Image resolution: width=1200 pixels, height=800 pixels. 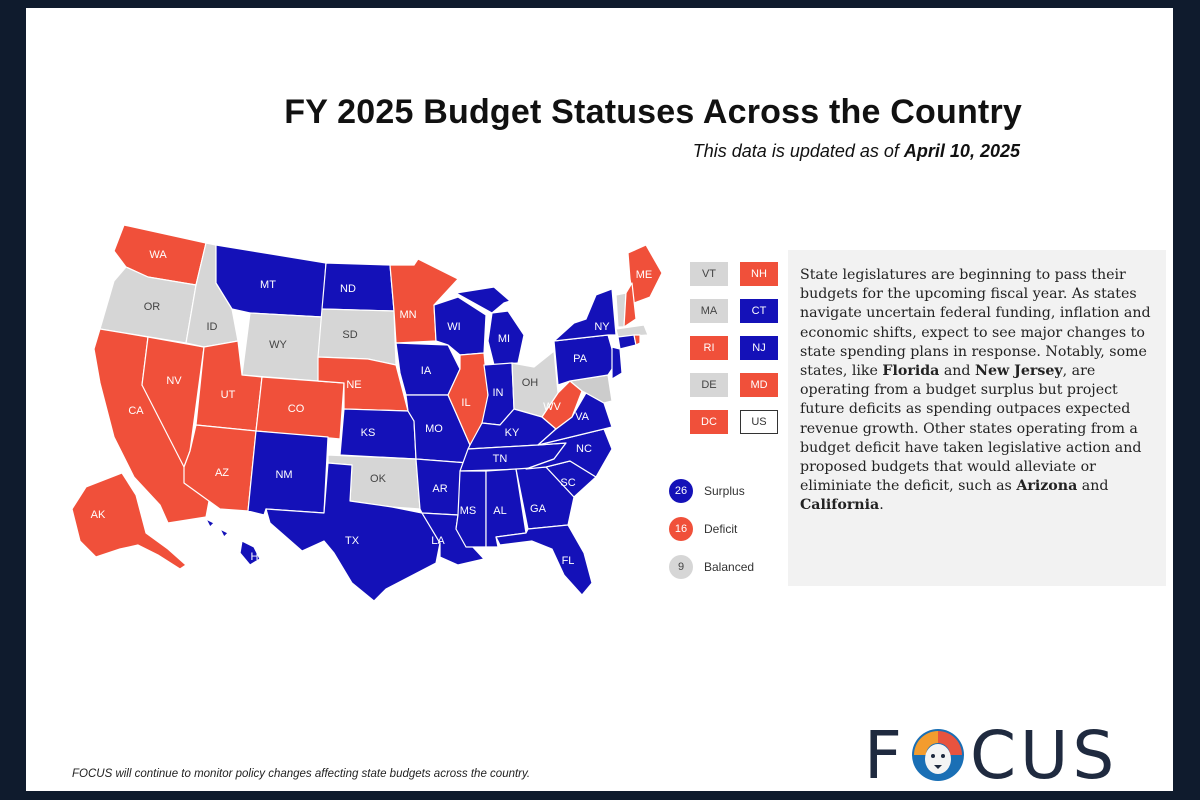 I want to click on state-label-TN: TN, so click(x=500, y=459).